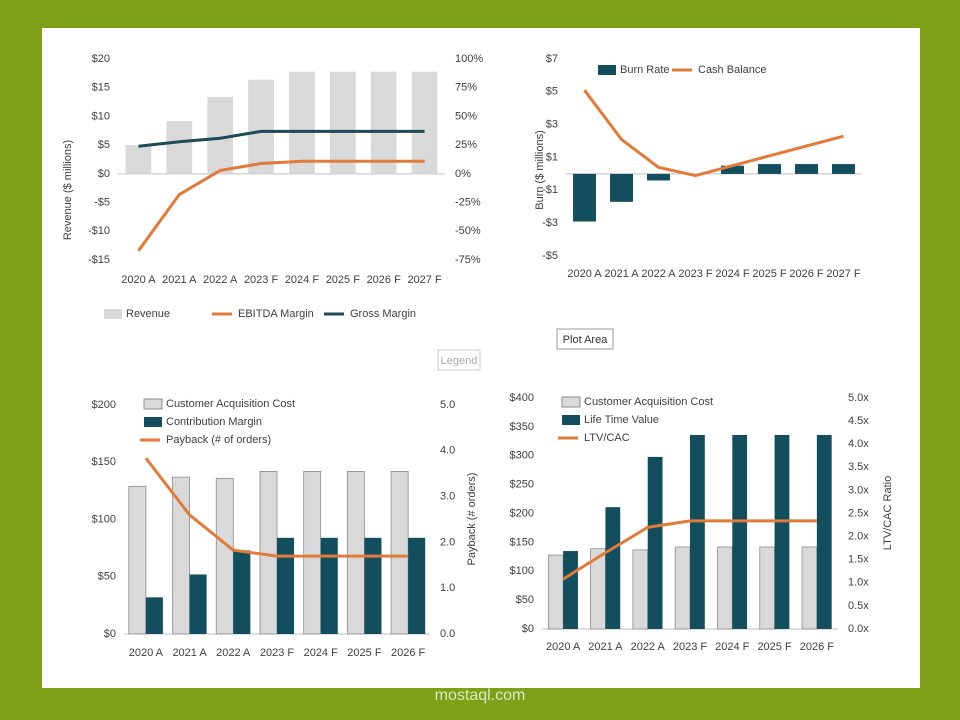  Describe the element at coordinates (732, 70) in the screenshot. I see `legend-label: Cash Balance` at that location.